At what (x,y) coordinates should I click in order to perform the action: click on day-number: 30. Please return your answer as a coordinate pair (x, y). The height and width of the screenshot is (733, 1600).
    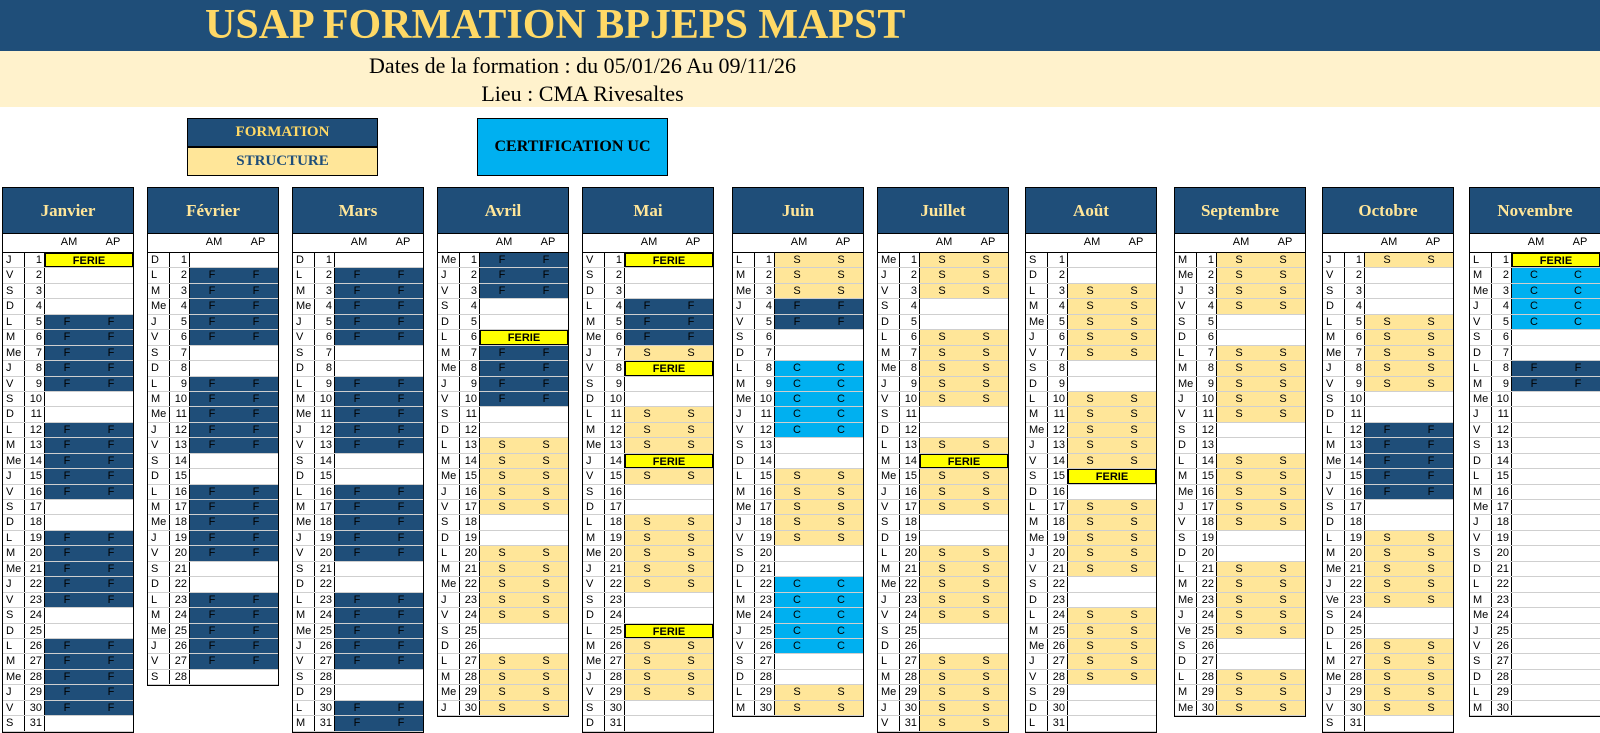
    Looking at the image, I should click on (1502, 708).